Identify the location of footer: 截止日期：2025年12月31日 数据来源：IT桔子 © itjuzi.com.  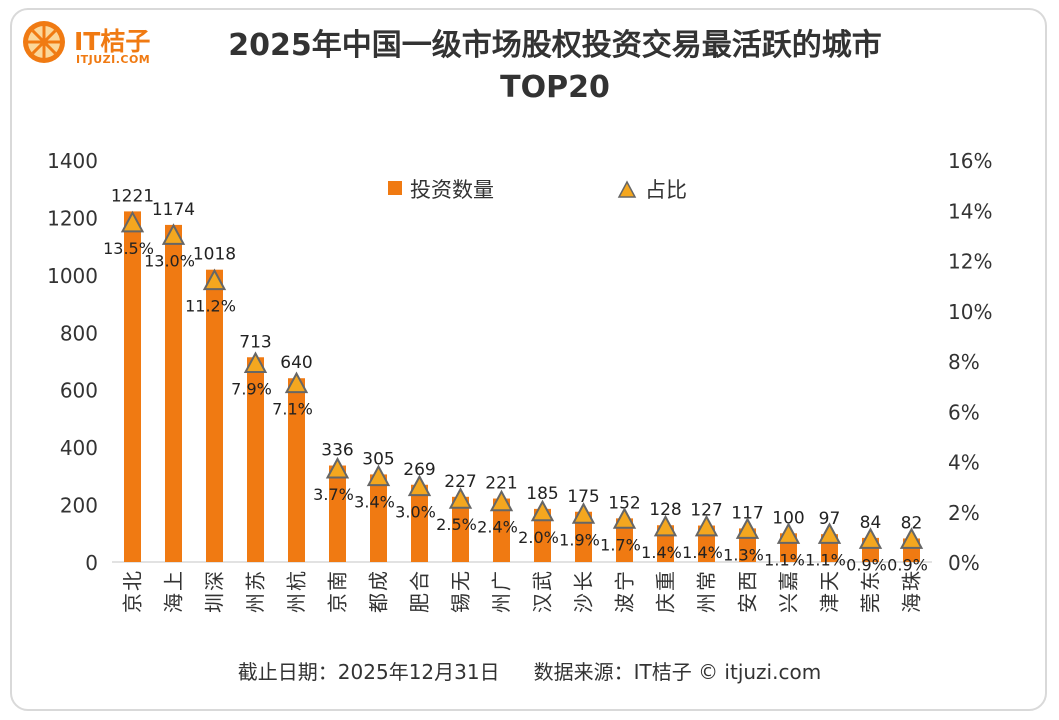
(529, 670).